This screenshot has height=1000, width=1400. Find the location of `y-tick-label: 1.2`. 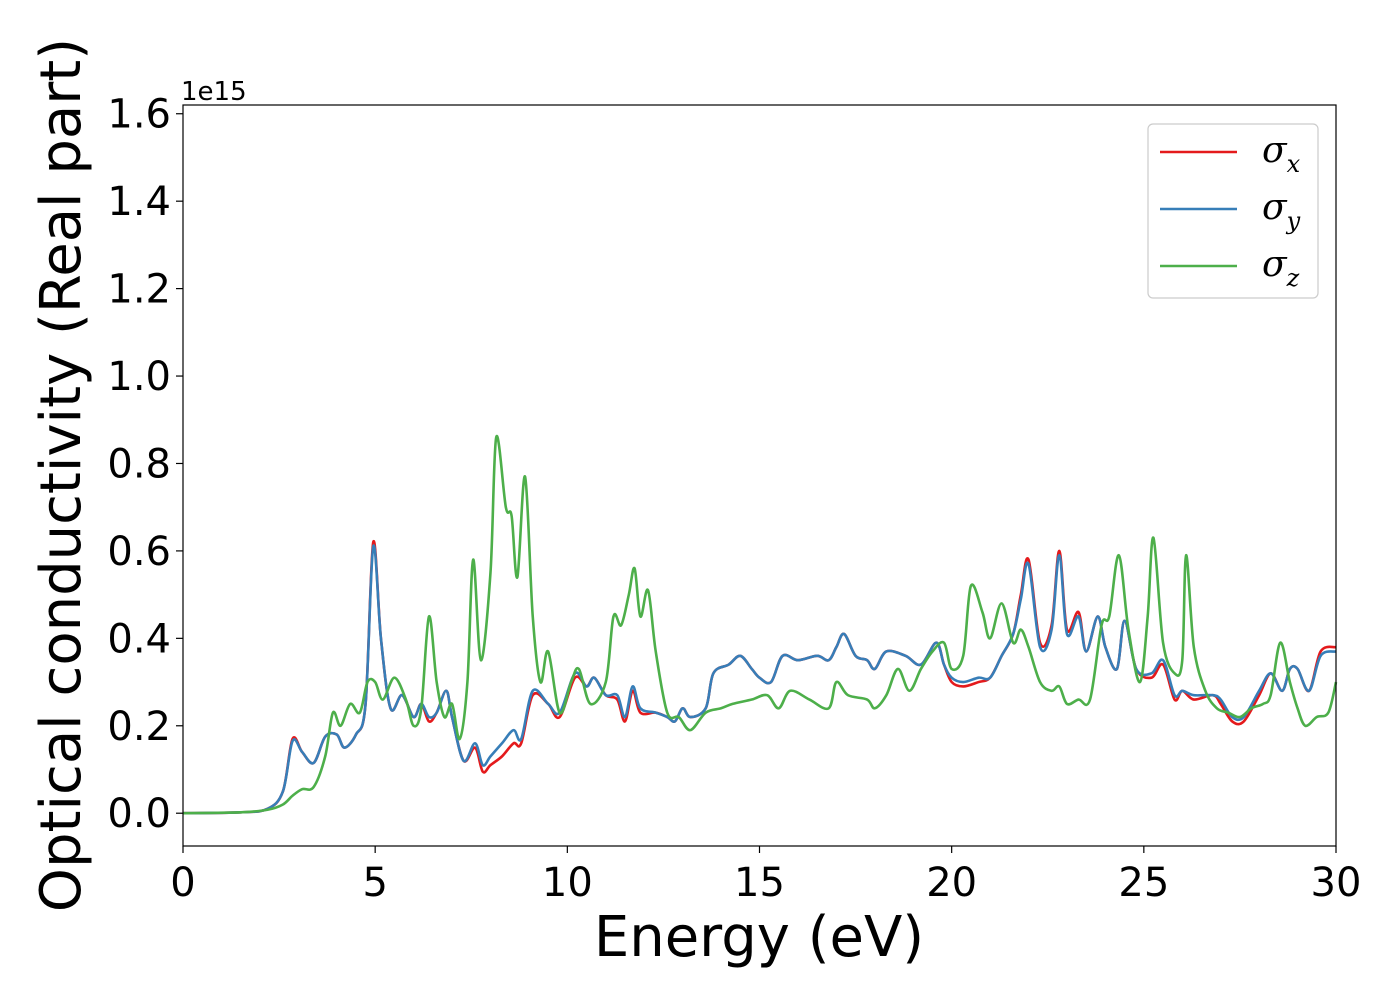

y-tick-label: 1.2 is located at coordinates (139, 290).